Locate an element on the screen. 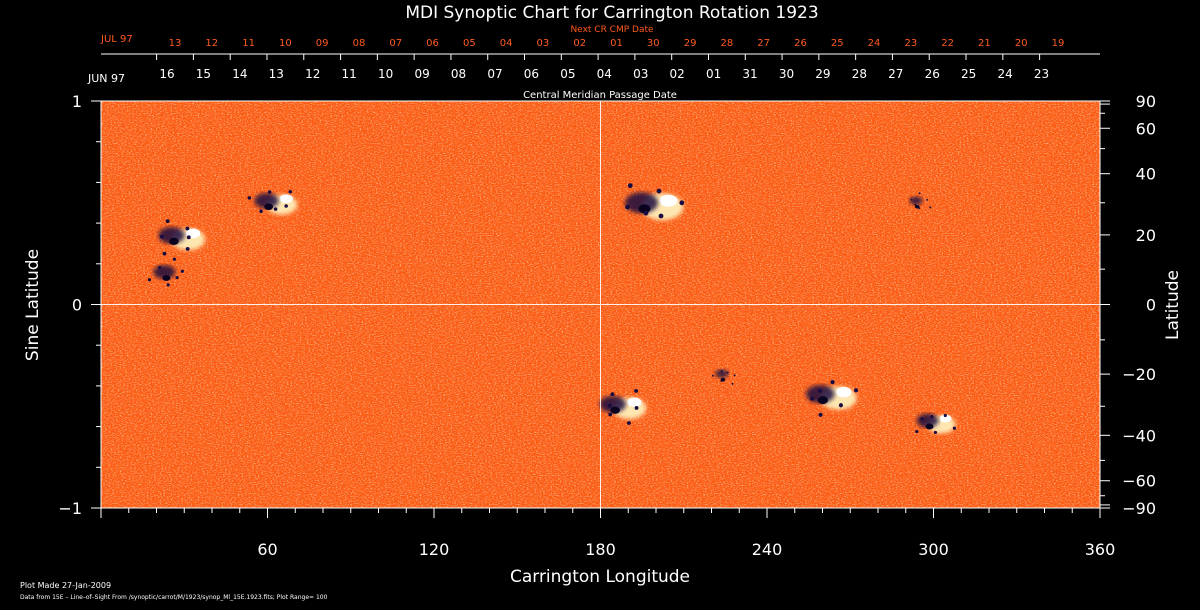 This screenshot has width=1200, height=610. y-right-tick-label: 90 is located at coordinates (1146, 101).